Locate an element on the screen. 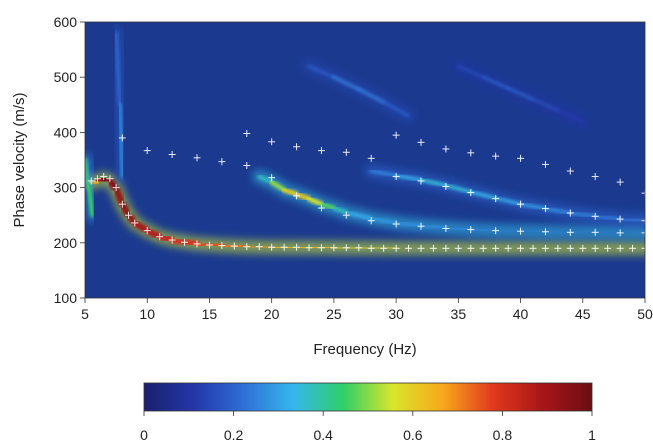 The height and width of the screenshot is (444, 653). x-tick-label-25: 25 is located at coordinates (334, 314).